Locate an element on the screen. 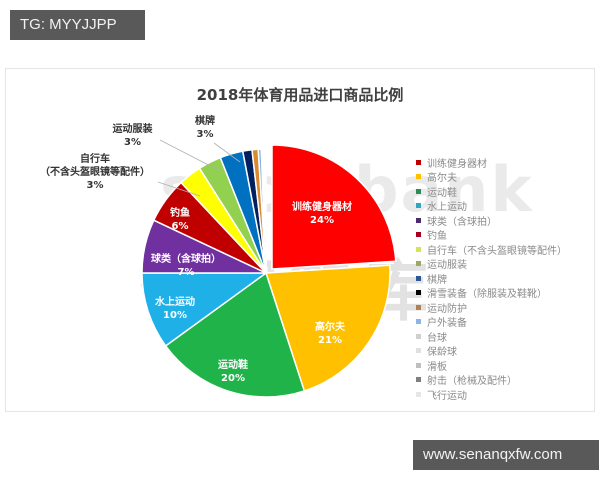  label-pct: 6% is located at coordinates (180, 226).